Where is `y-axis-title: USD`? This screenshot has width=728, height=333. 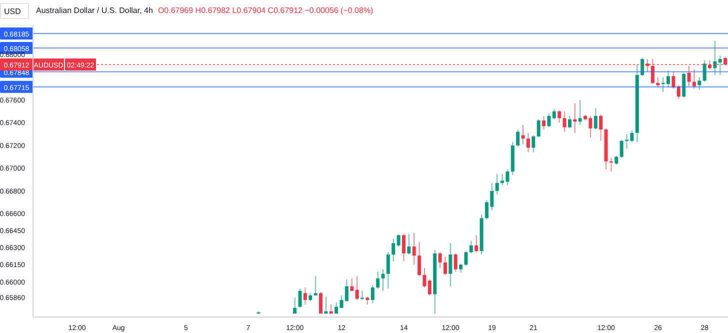
y-axis-title: USD is located at coordinates (14, 11).